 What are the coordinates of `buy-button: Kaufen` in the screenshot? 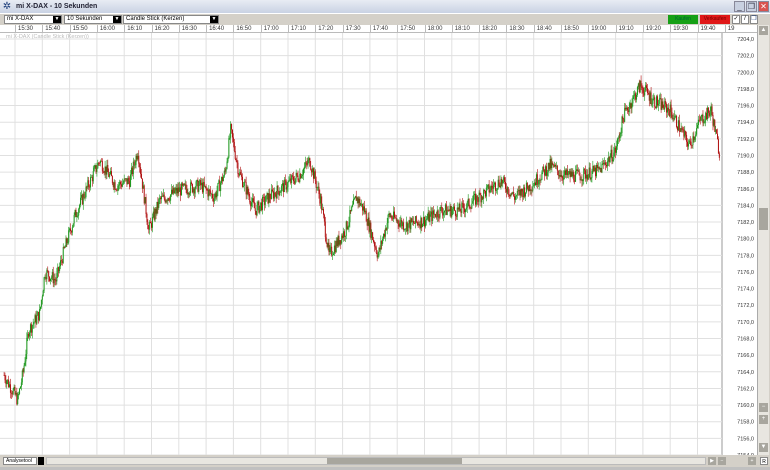 It's located at (683, 19).